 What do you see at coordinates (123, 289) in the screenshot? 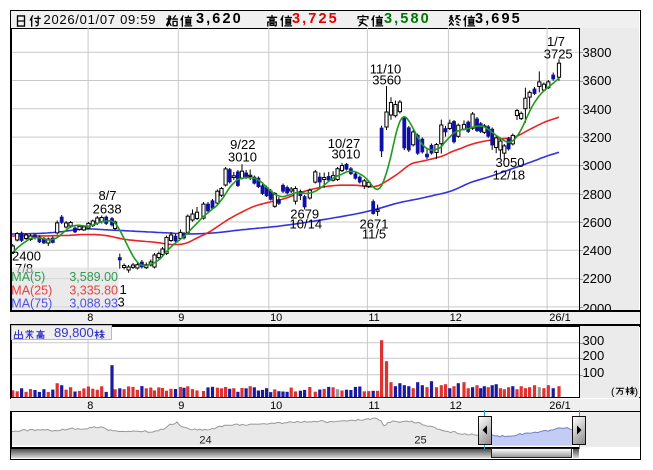
I see `svg-text: 1` at bounding box center [123, 289].